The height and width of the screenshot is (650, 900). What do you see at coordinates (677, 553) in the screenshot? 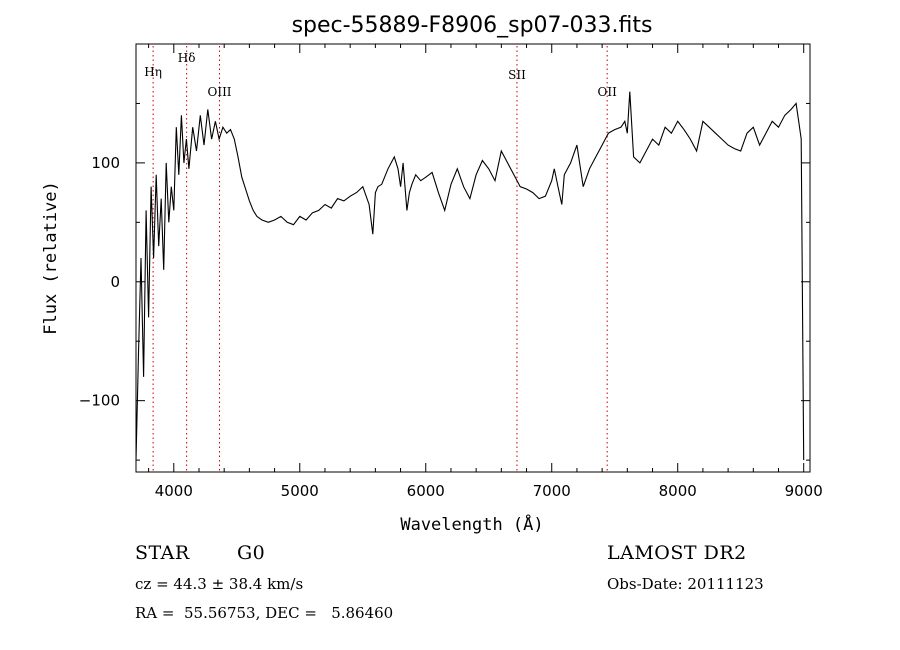
I see `survey-name: LAMOST DR2` at bounding box center [677, 553].